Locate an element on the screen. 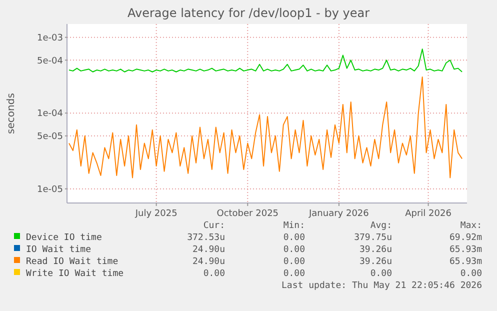 The width and height of the screenshot is (497, 311). y-axis-title: seconds is located at coordinates (11, 113).